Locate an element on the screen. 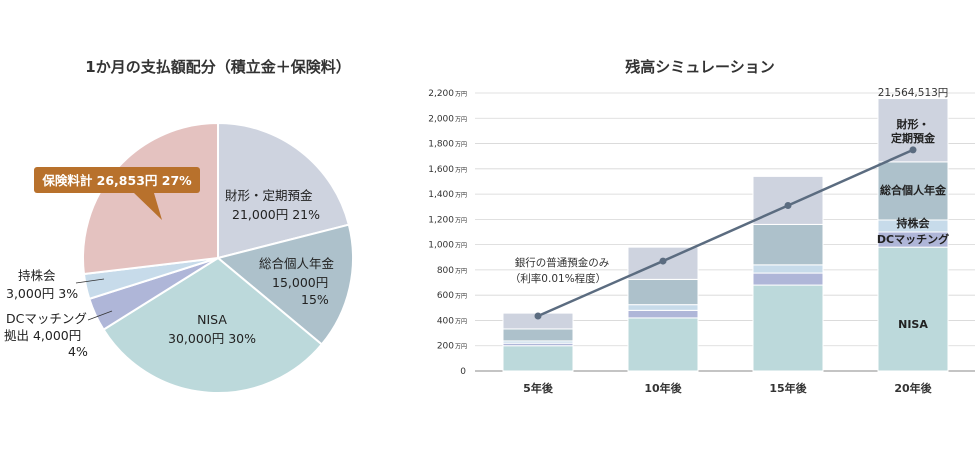  x-tick-label: 20年後 is located at coordinates (913, 388).